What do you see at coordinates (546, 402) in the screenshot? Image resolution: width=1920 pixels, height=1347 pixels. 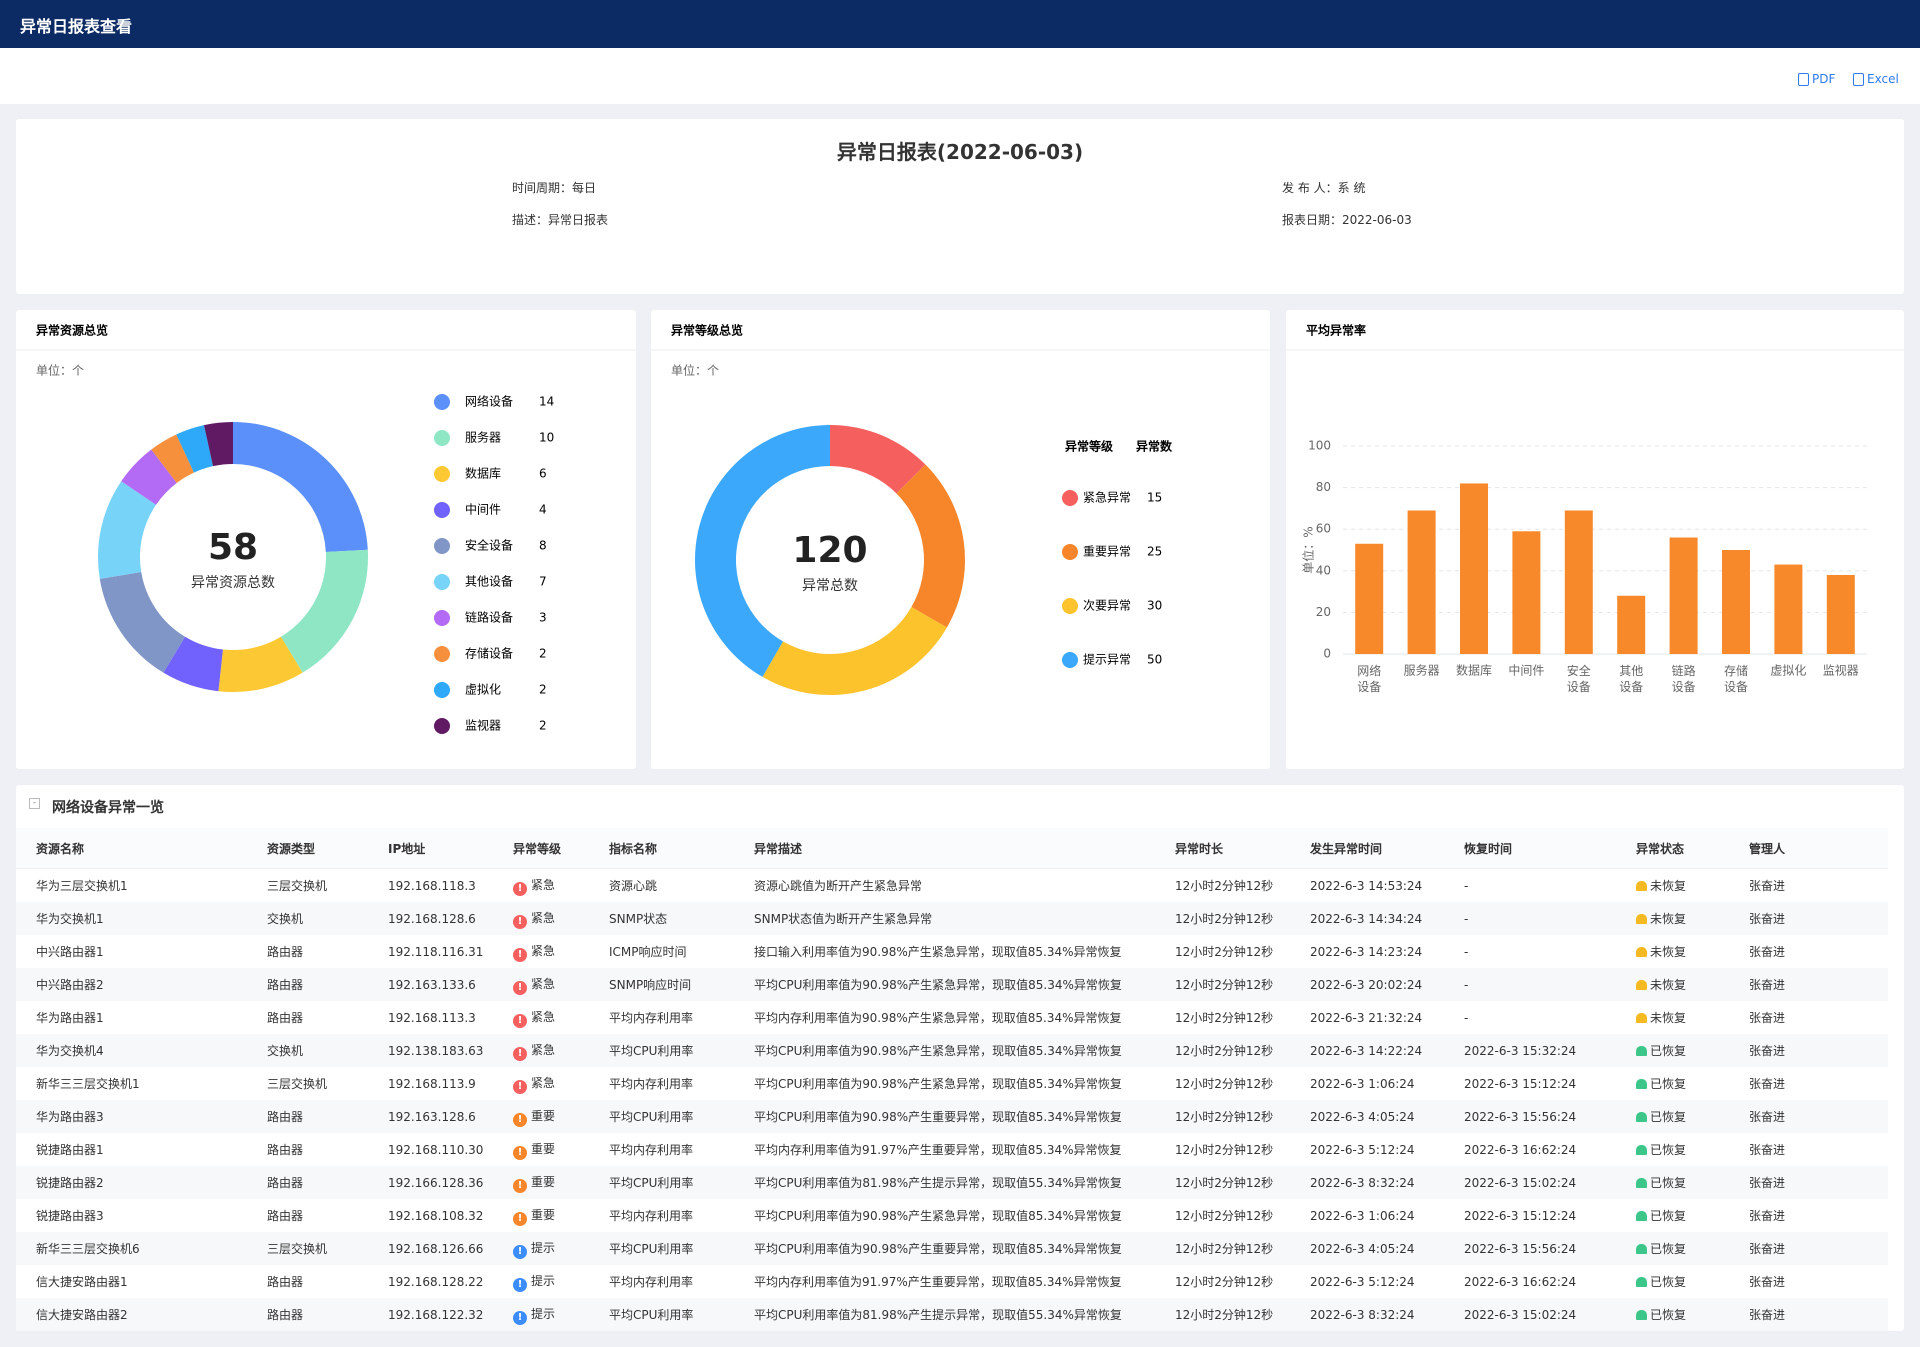 I see `legend-value: 14` at bounding box center [546, 402].